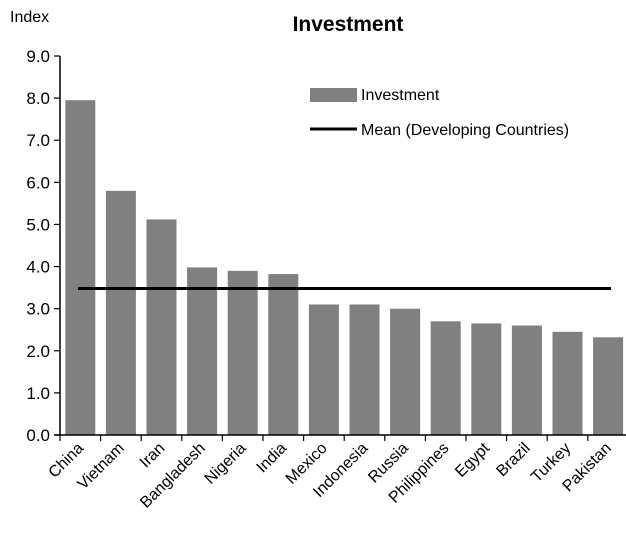 The height and width of the screenshot is (534, 626). What do you see at coordinates (38, 98) in the screenshot?
I see `y-tick-label: 8.0` at bounding box center [38, 98].